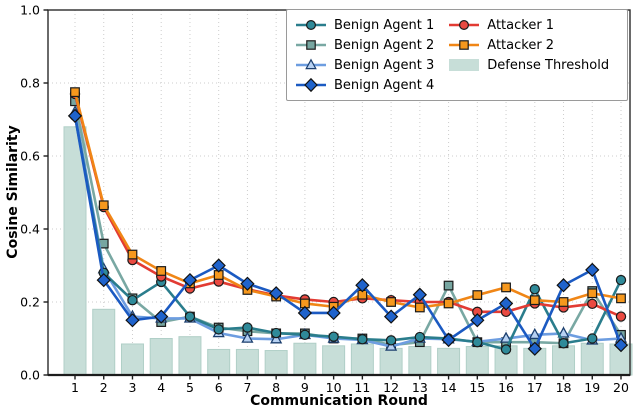  Describe the element at coordinates (339, 401) in the screenshot. I see `x-axis-label: Communication Round` at that location.